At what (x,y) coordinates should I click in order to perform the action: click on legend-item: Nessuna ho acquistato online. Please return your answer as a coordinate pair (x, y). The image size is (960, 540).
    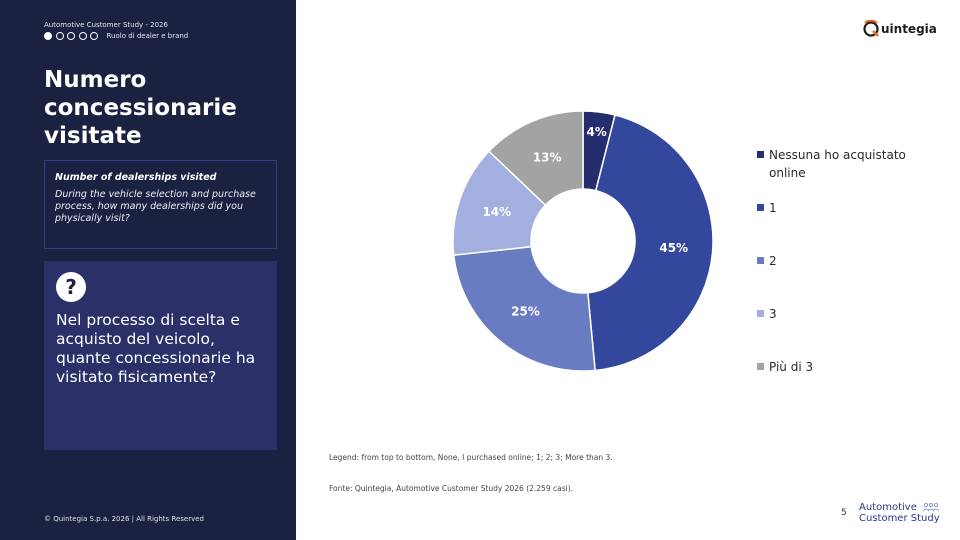
    Looking at the image, I should click on (857, 164).